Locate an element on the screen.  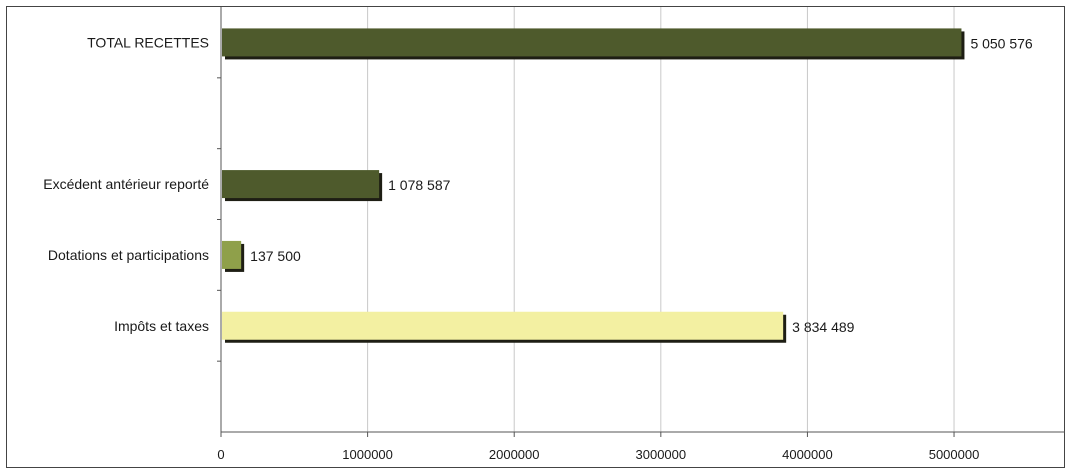
x-tick-label: 5000000 is located at coordinates (954, 454).